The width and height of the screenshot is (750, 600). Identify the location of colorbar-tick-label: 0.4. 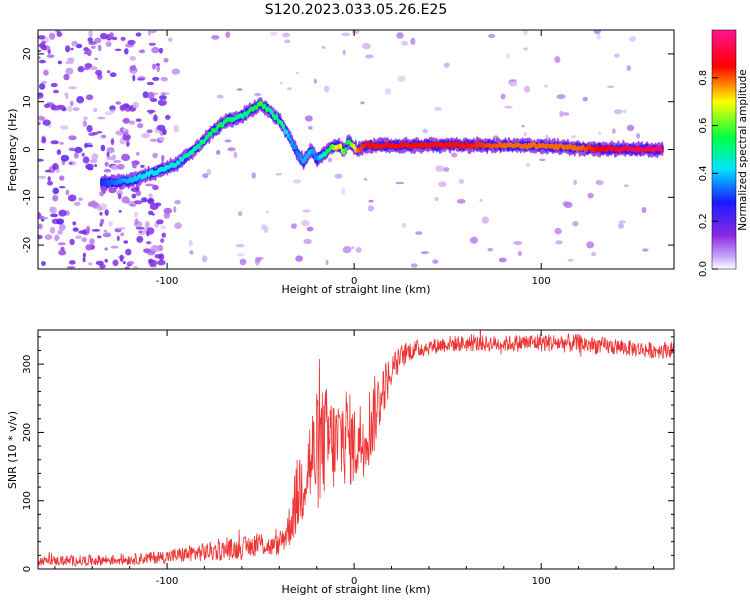
(703, 173).